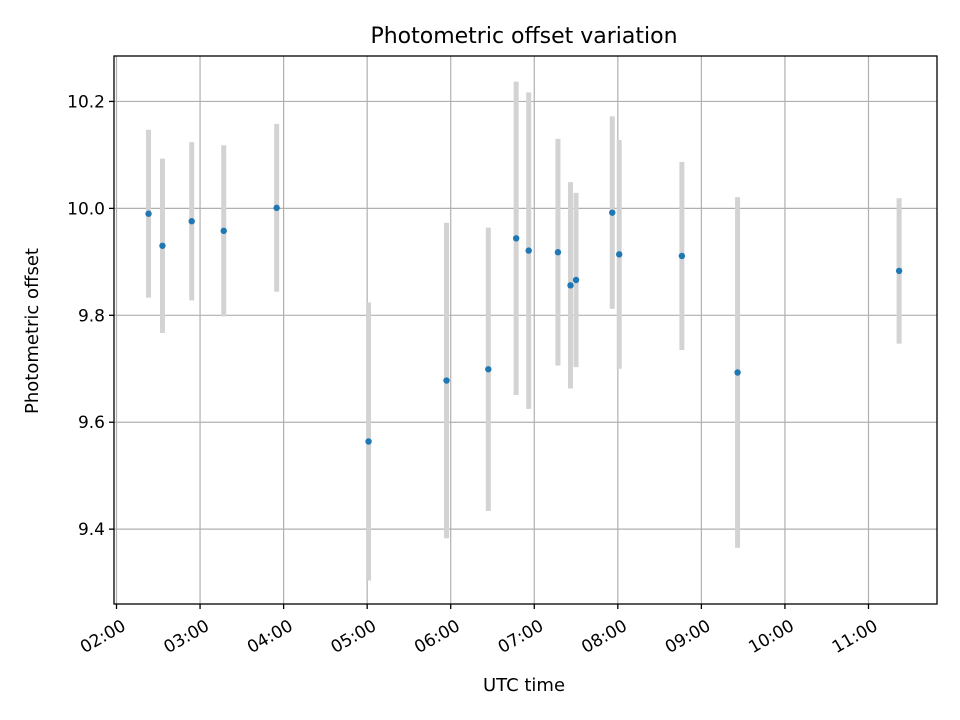 The width and height of the screenshot is (960, 720). I want to click on y-axis-label: Photometric offset, so click(32, 331).